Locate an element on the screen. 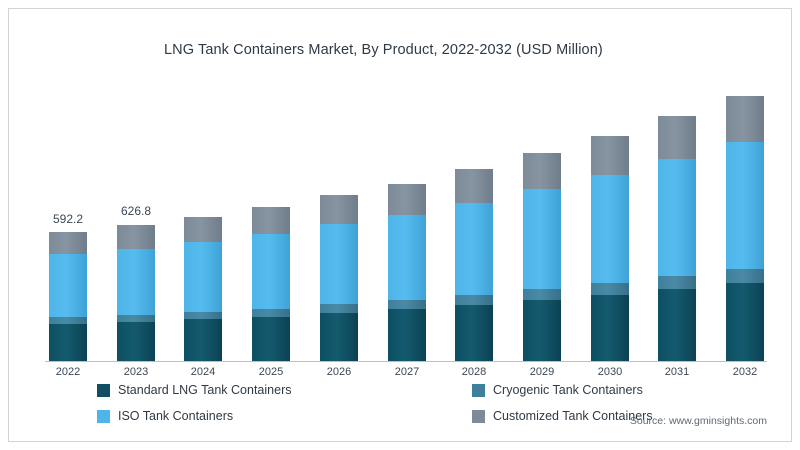  legend-label: Customized Tank Containers is located at coordinates (573, 416).